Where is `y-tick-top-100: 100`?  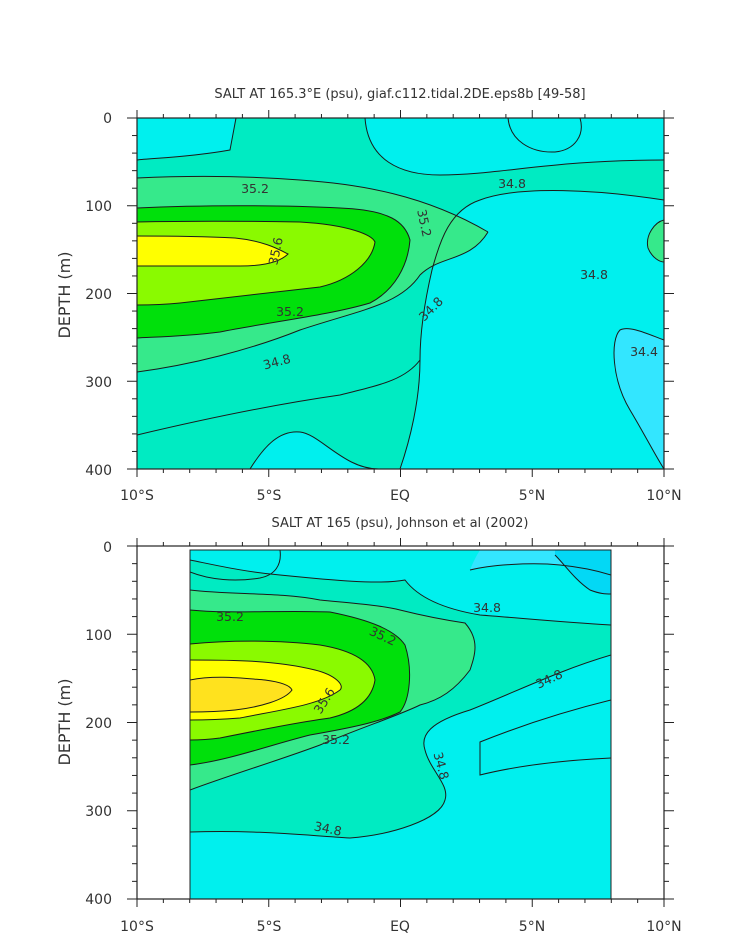 y-tick-top-100: 100 is located at coordinates (98, 207).